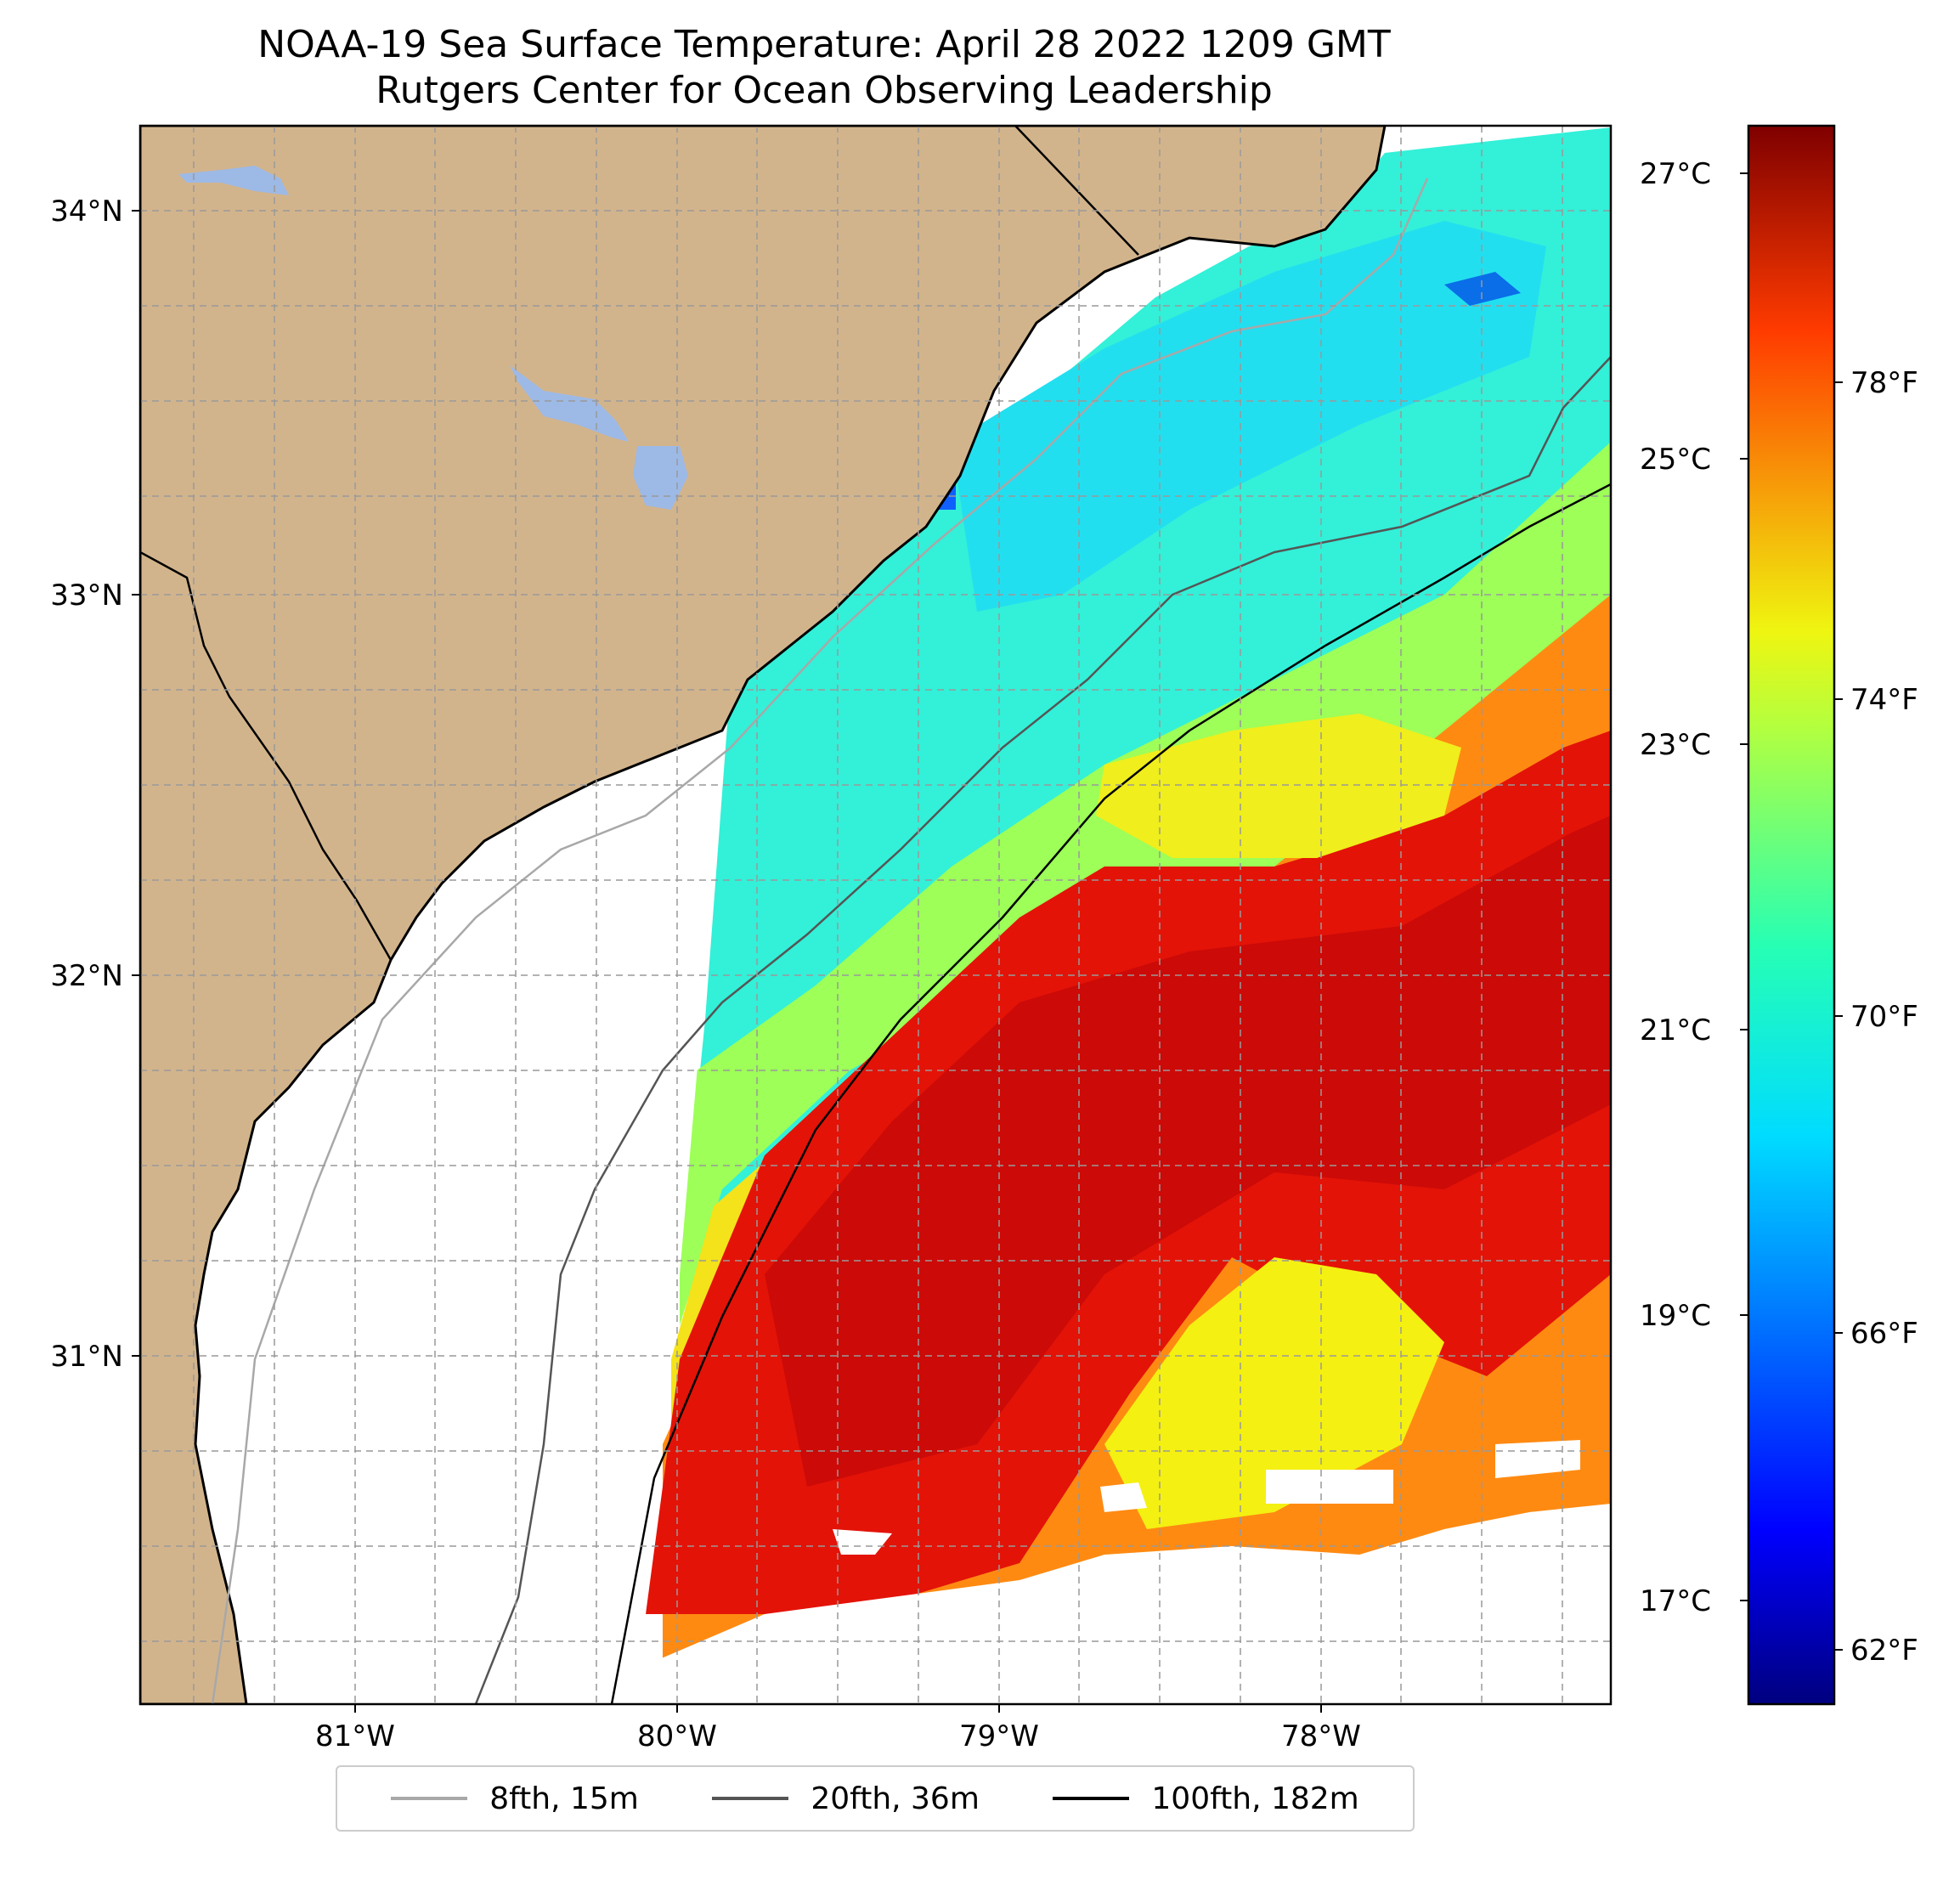 This screenshot has width=1960, height=1880. Describe the element at coordinates (1482, 289) in the screenshot. I see `sst-blue-spot` at that location.